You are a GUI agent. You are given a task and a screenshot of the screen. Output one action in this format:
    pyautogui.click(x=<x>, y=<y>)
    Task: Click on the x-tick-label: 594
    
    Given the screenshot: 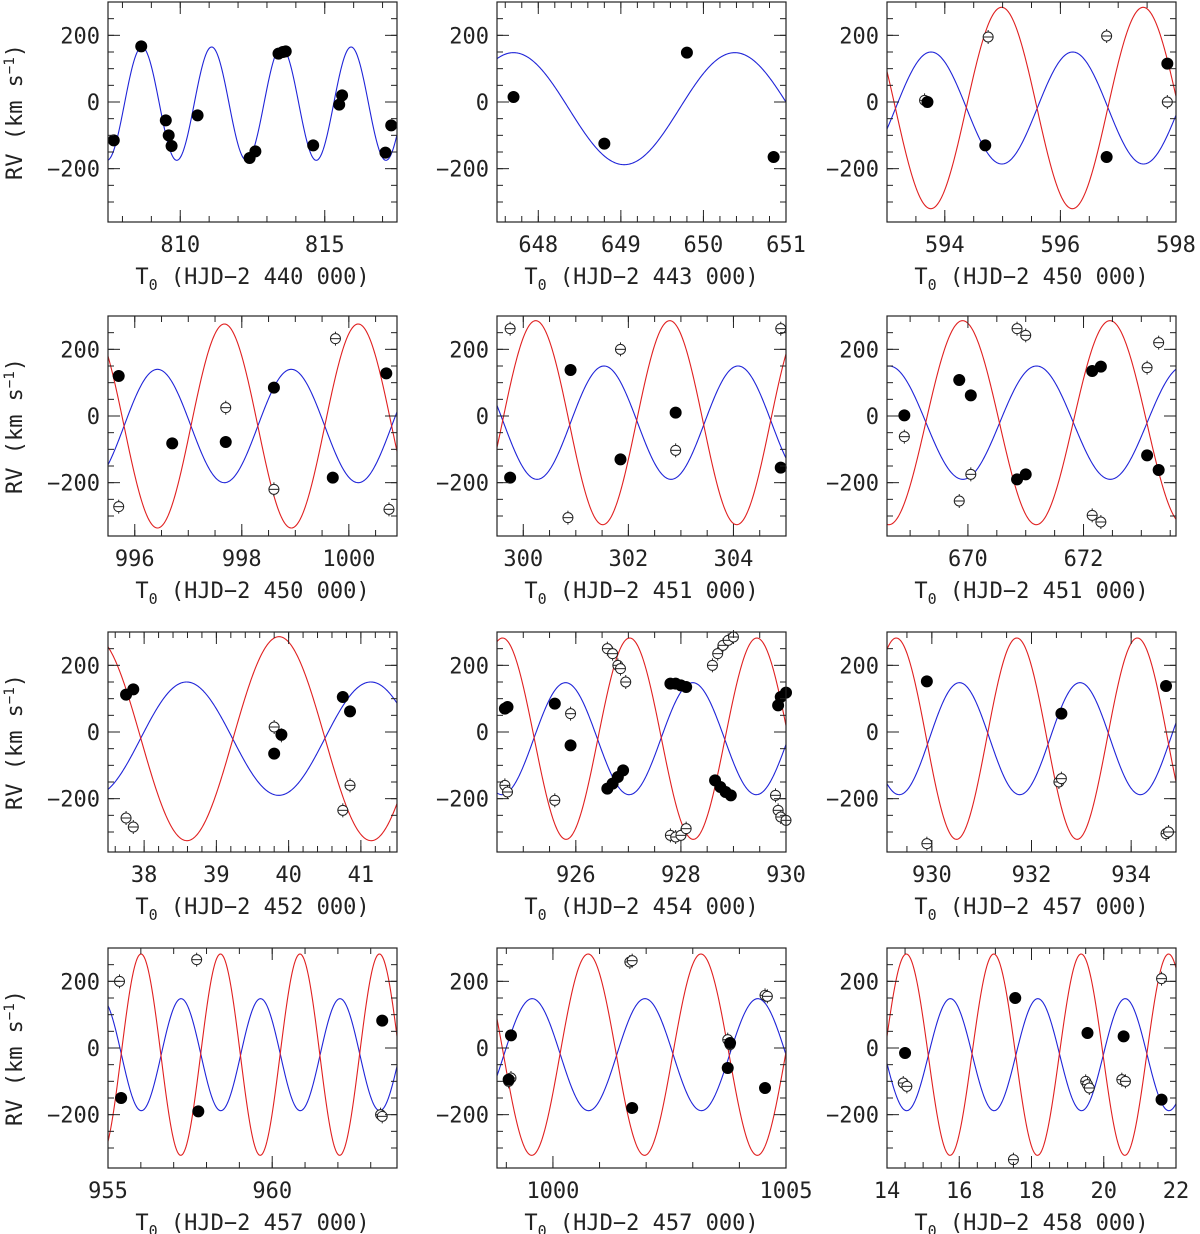 What is the action you would take?
    pyautogui.click(x=945, y=245)
    